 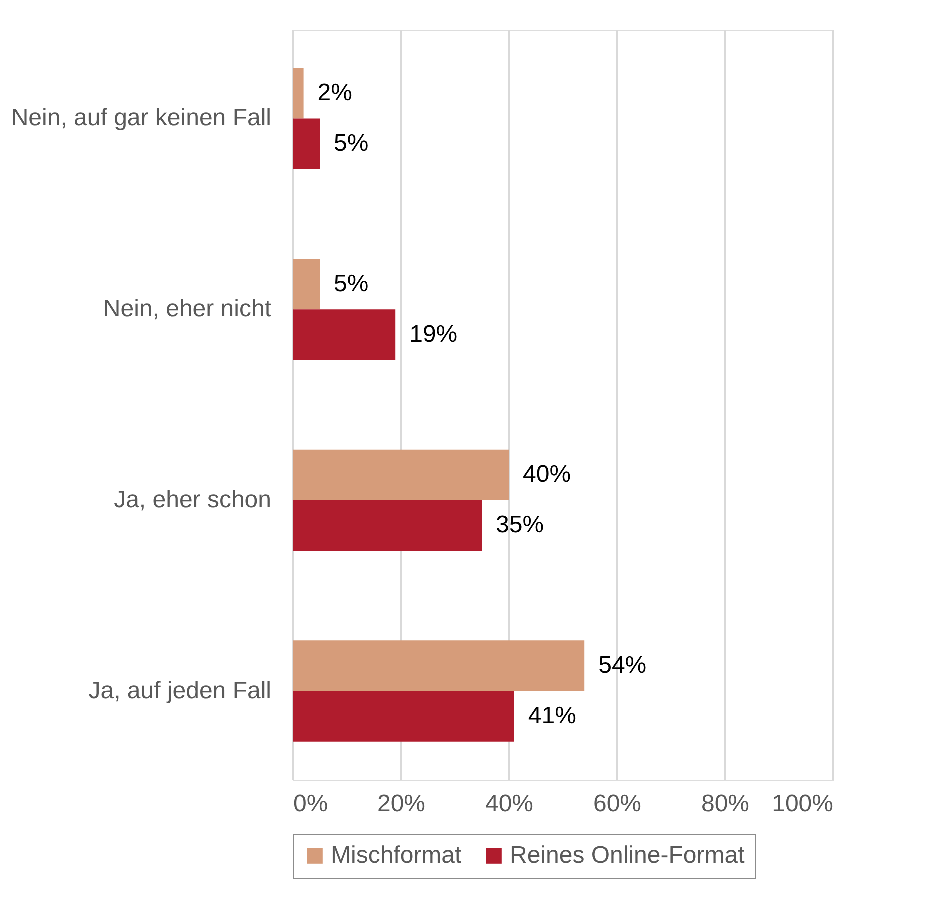 What do you see at coordinates (628, 855) in the screenshot?
I see `legend-label: Reines Online-Format` at bounding box center [628, 855].